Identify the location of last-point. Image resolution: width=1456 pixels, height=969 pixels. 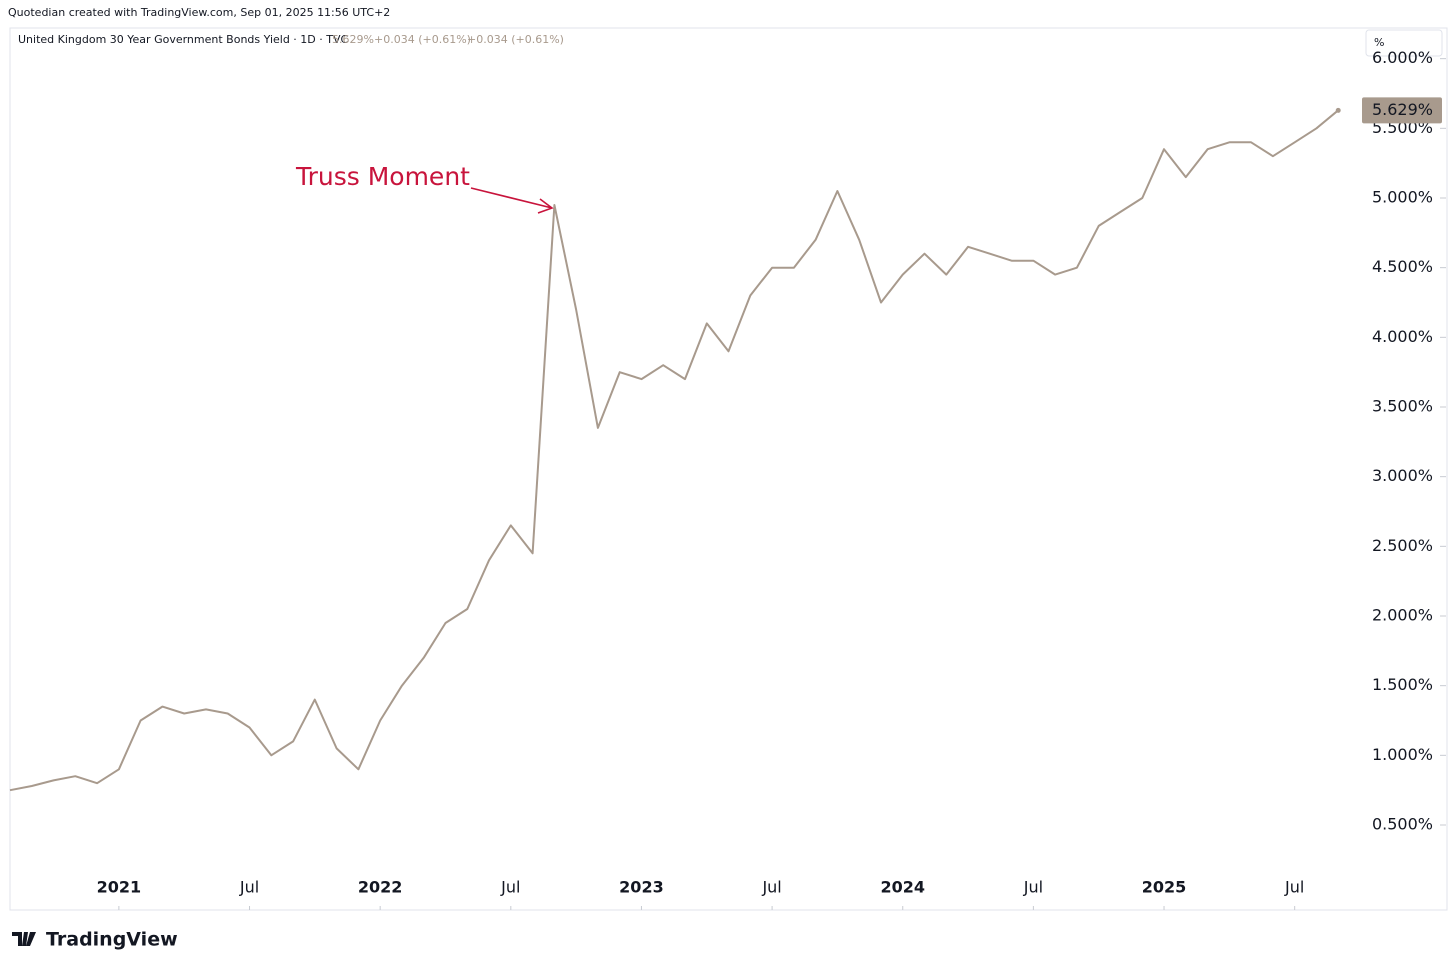
(1338, 110).